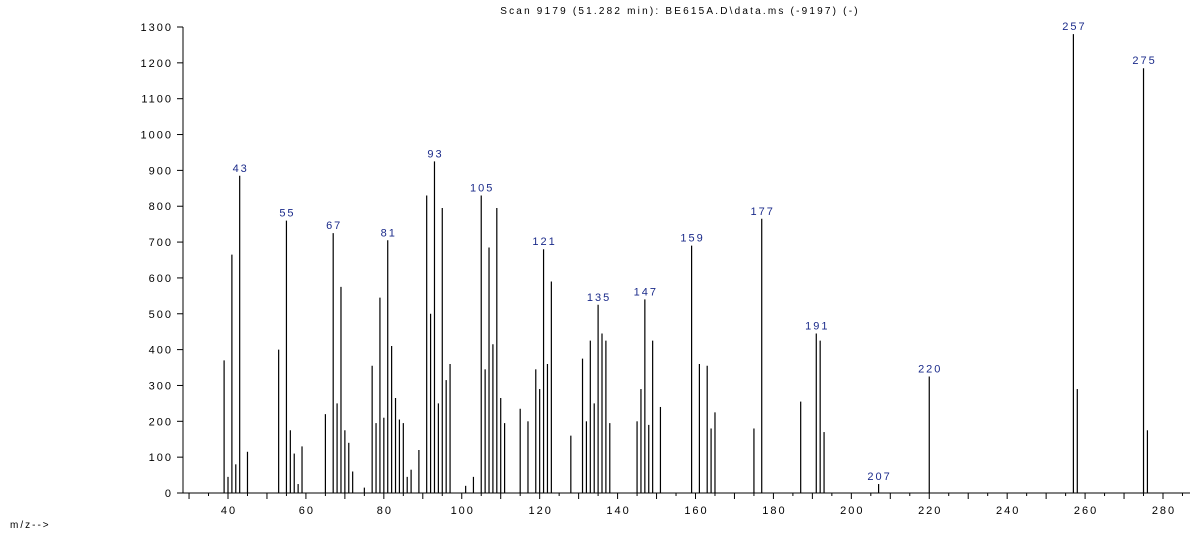 This screenshot has height=536, width=1198. What do you see at coordinates (157, 136) in the screenshot?
I see `y-tick-label: 1000` at bounding box center [157, 136].